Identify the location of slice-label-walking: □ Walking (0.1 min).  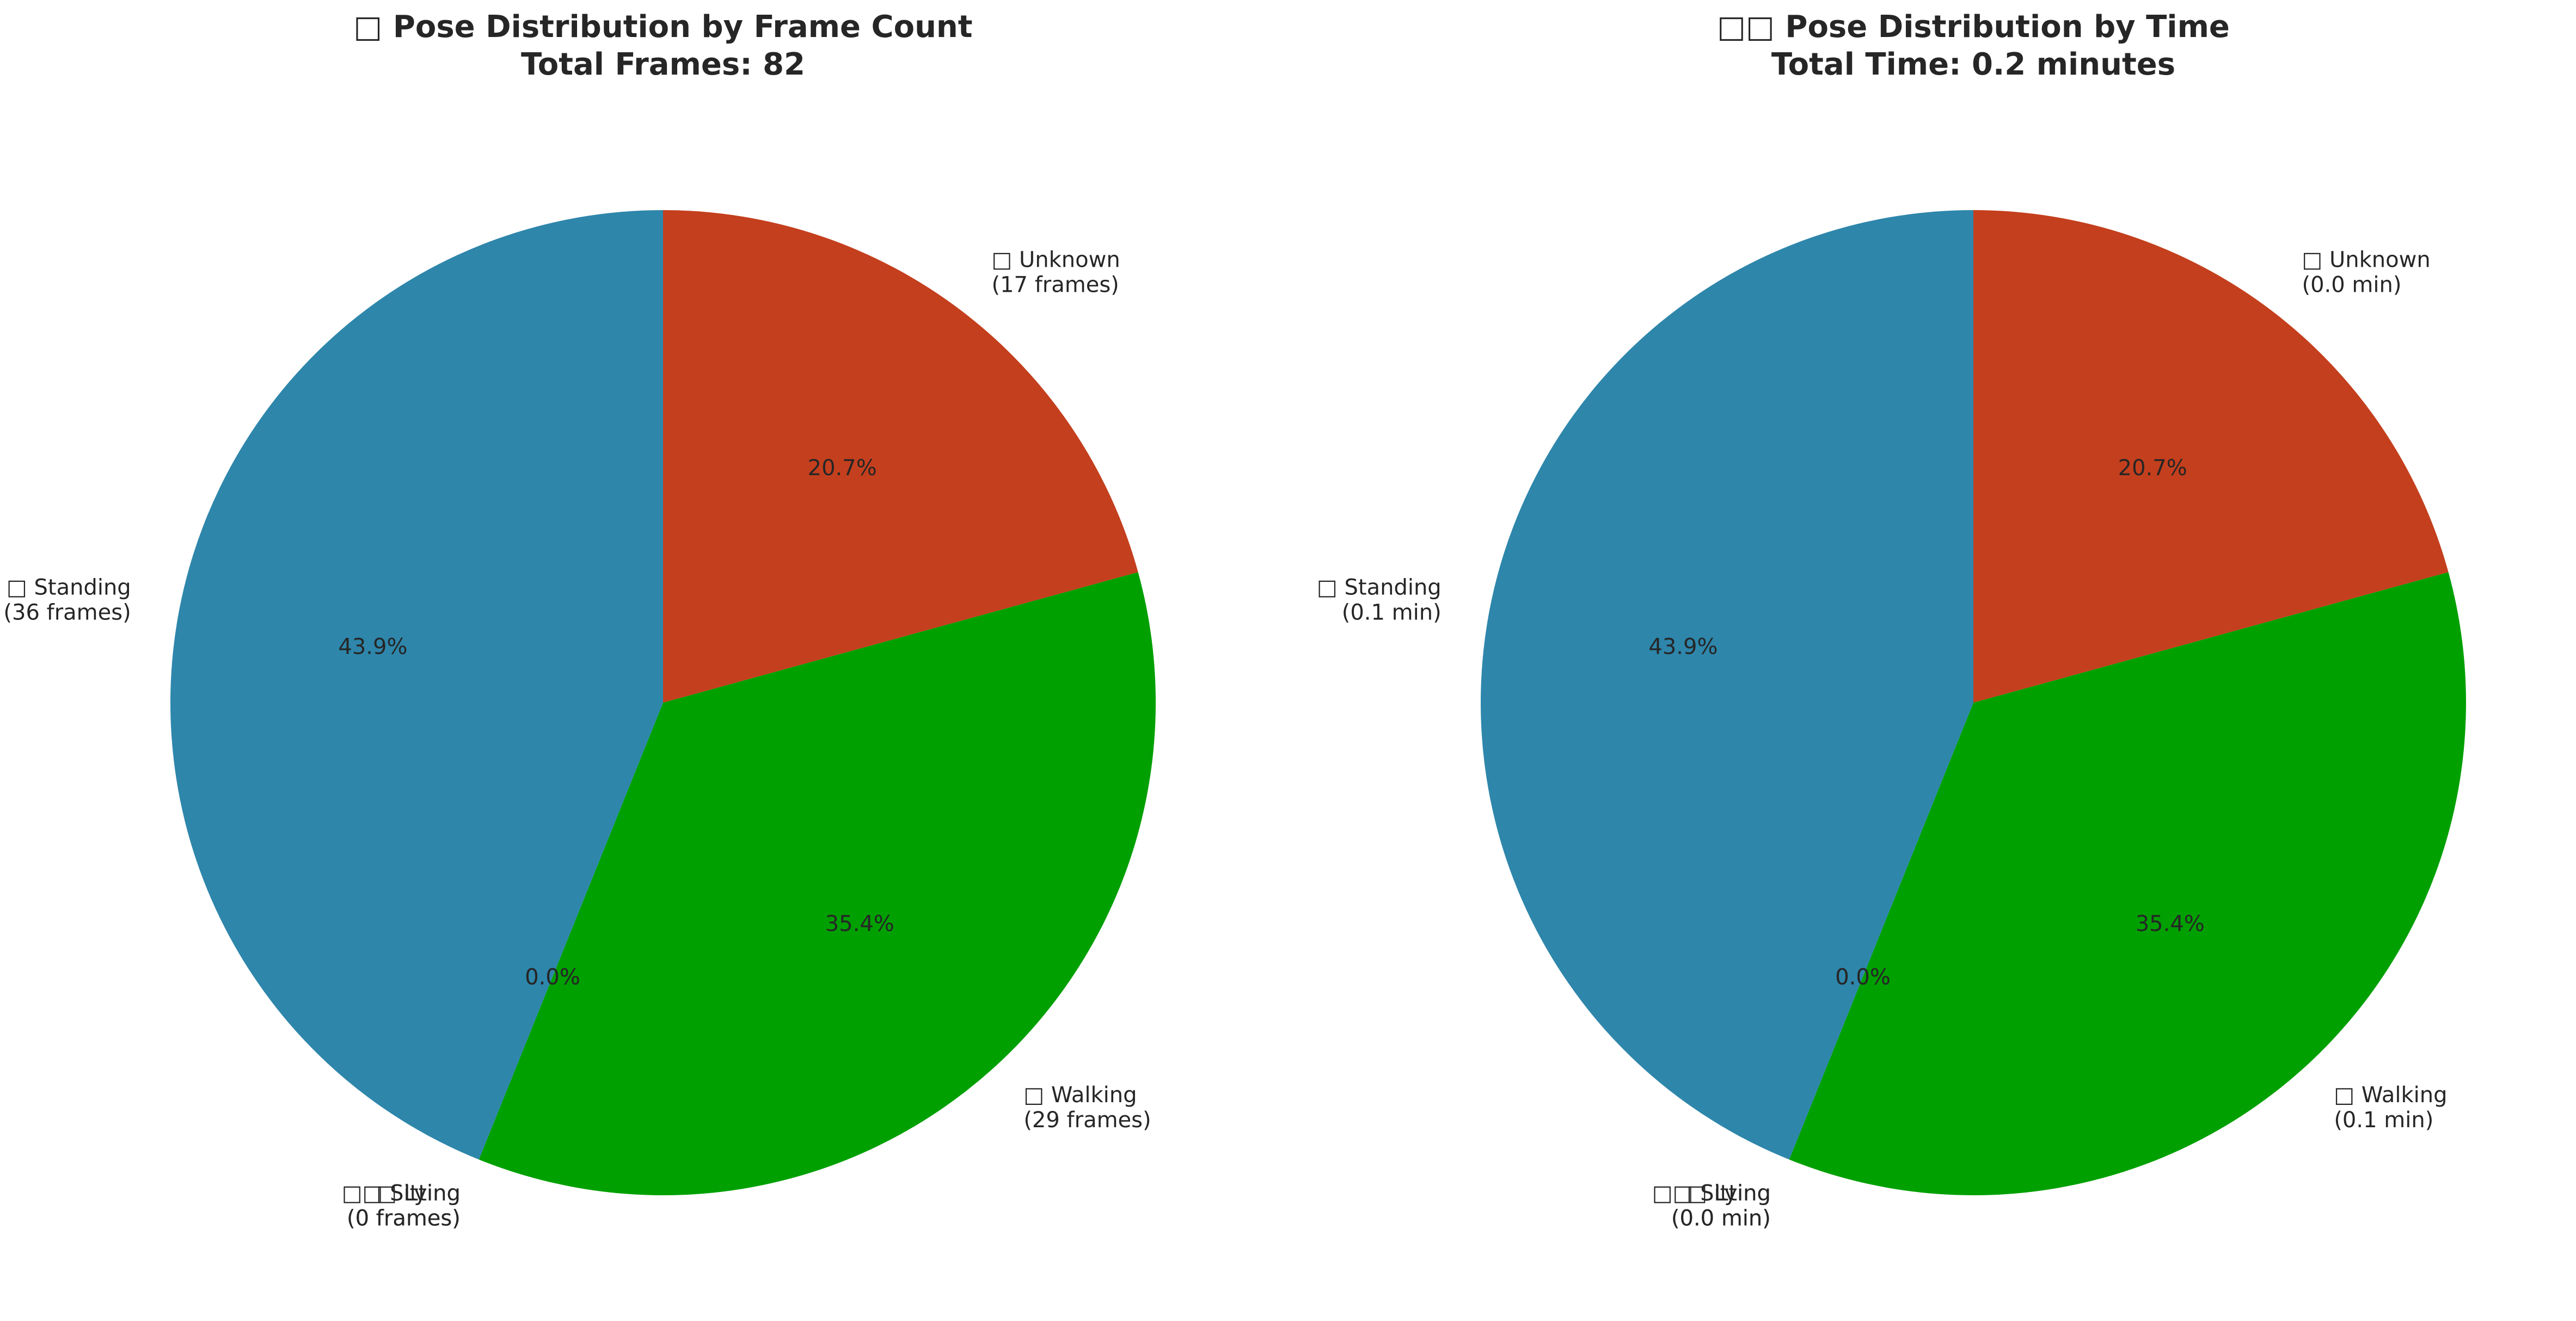
(2390, 1108).